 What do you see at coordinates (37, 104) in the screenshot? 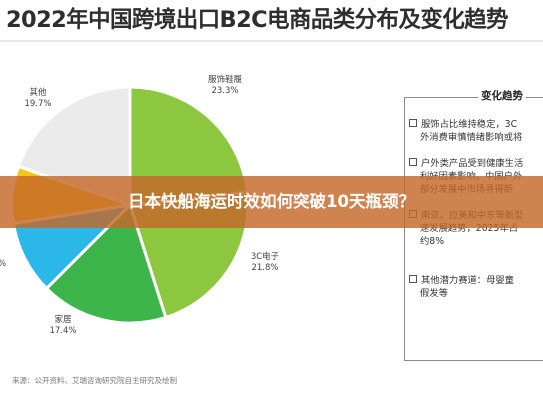
I see `slice-value-5: 19.7%` at bounding box center [37, 104].